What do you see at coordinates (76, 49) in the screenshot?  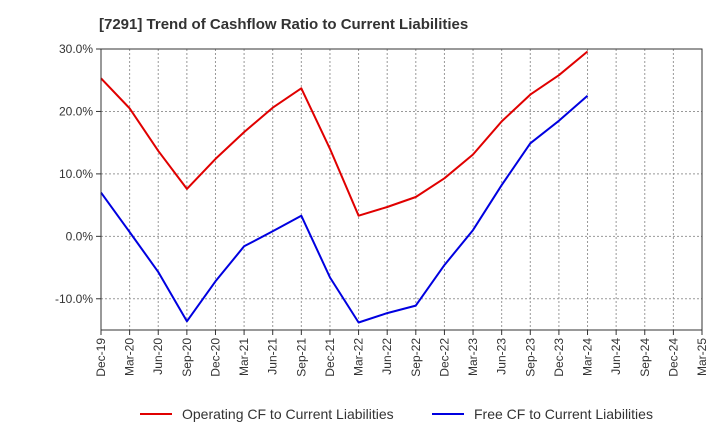 I see `y-tick-label: 30.0%` at bounding box center [76, 49].